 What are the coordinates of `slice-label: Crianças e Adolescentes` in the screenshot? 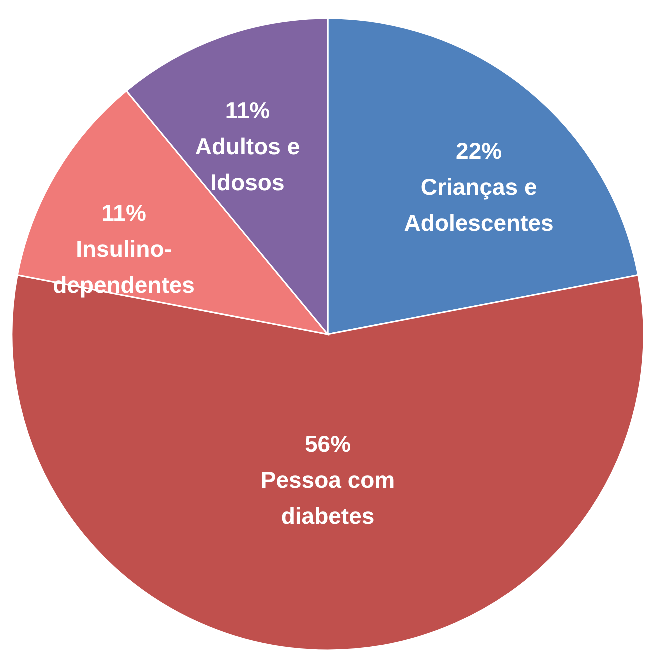 It's located at (479, 205).